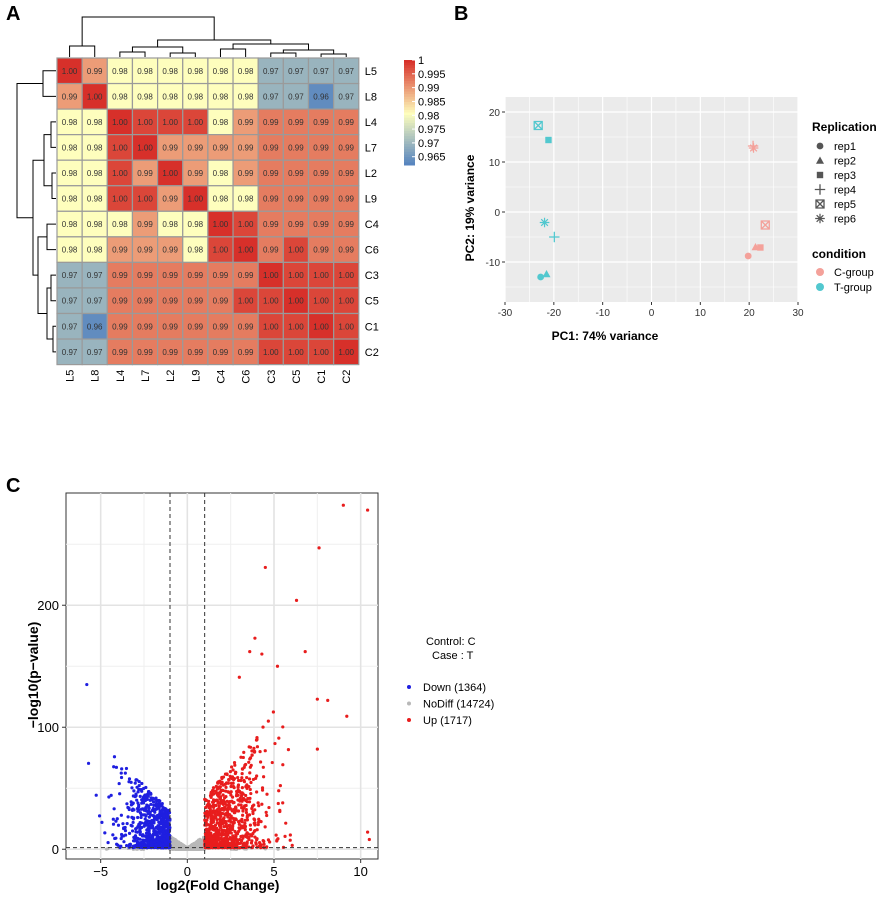  I want to click on color-scale-tick-label: 0.99, so click(428, 89).